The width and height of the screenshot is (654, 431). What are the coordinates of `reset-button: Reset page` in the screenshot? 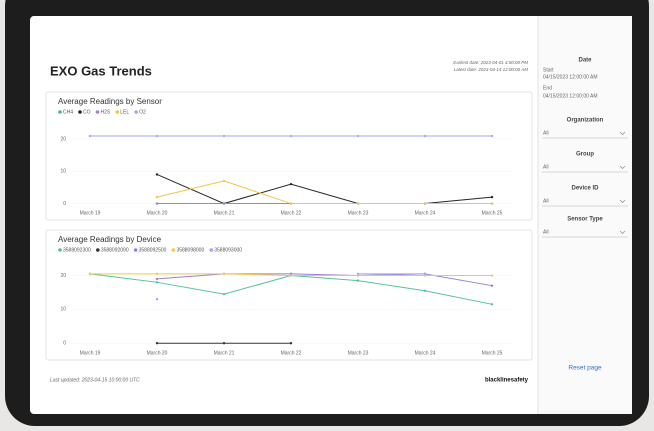 It's located at (585, 368).